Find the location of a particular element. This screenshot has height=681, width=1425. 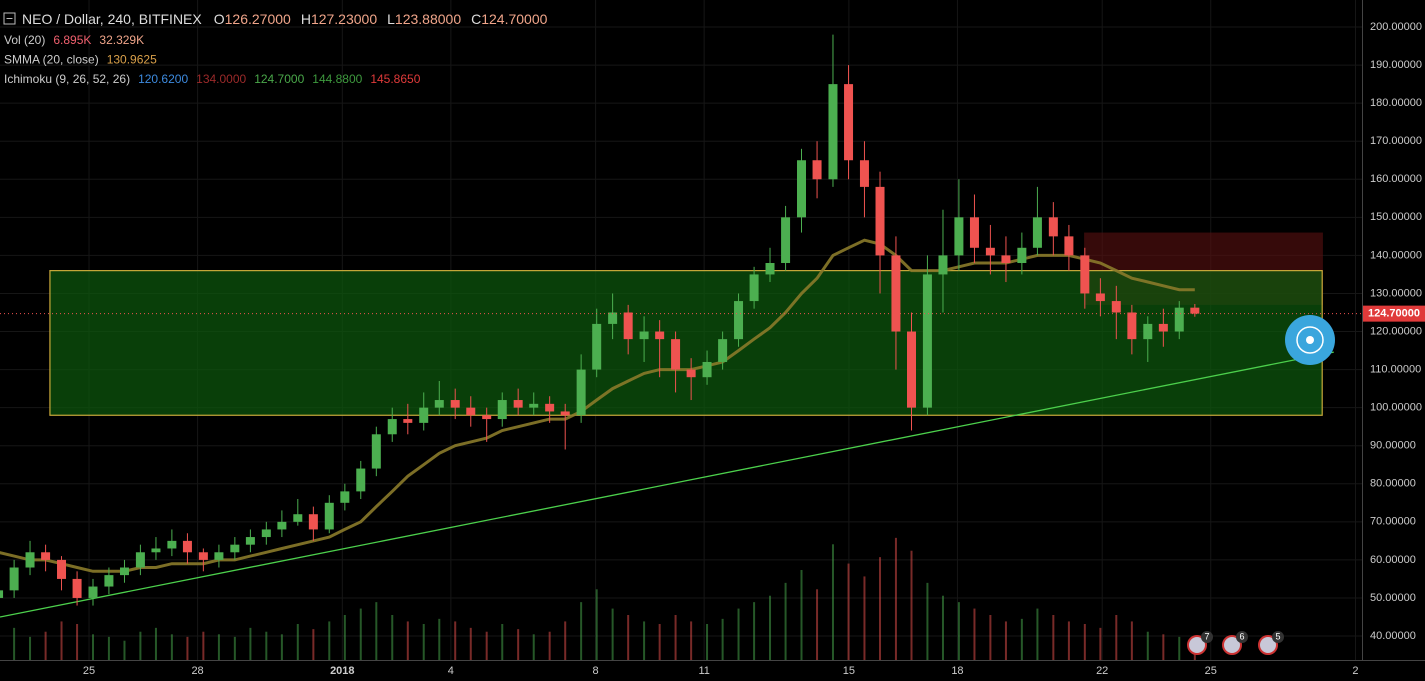

time-axis-bg is located at coordinates (712, 670).